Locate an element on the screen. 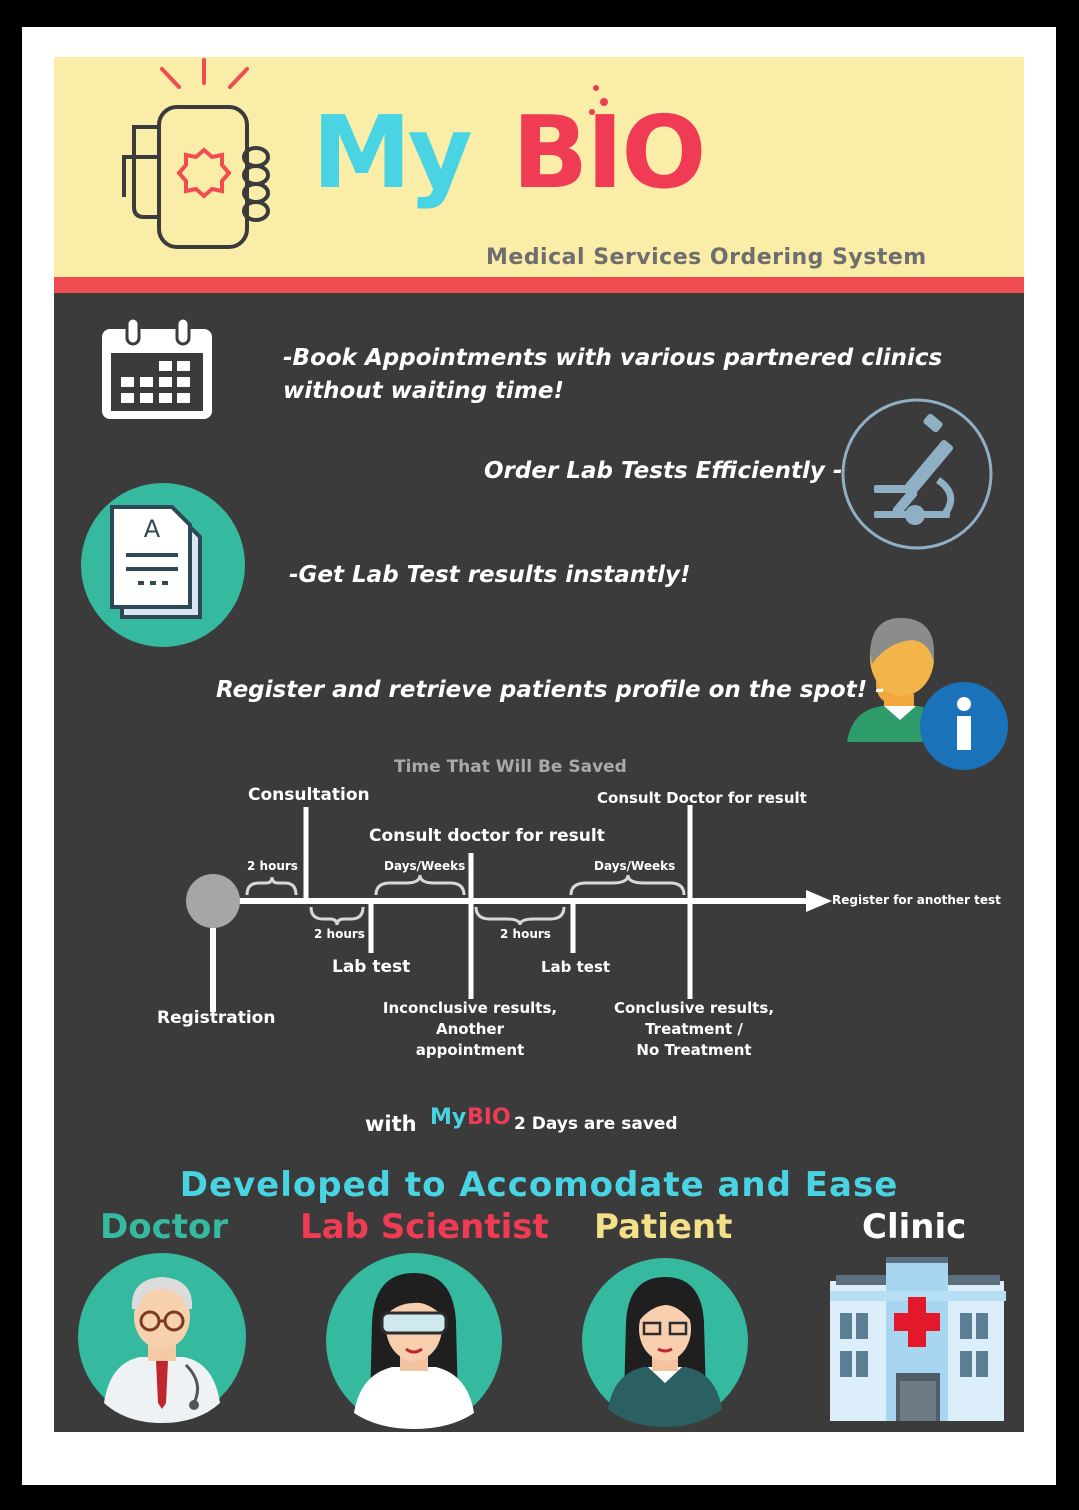 This screenshot has height=1510, width=1079. developed-title: Developed to Accomodate and Ease is located at coordinates (539, 1185).